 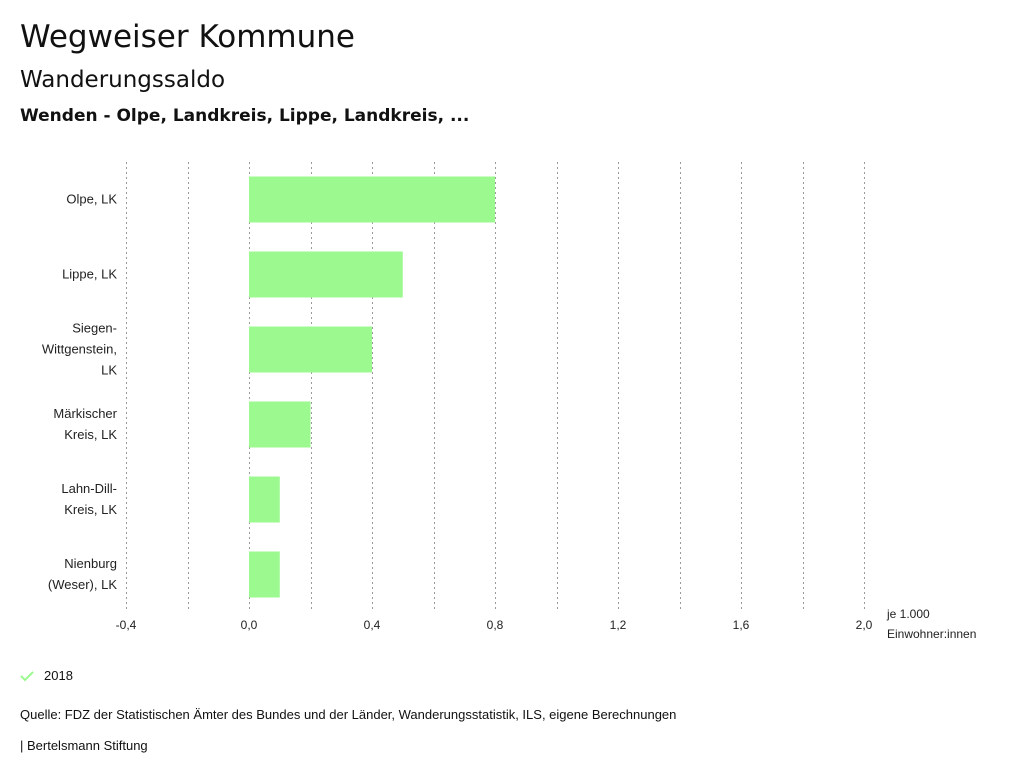 What do you see at coordinates (27, 675) in the screenshot?
I see `check-icon` at bounding box center [27, 675].